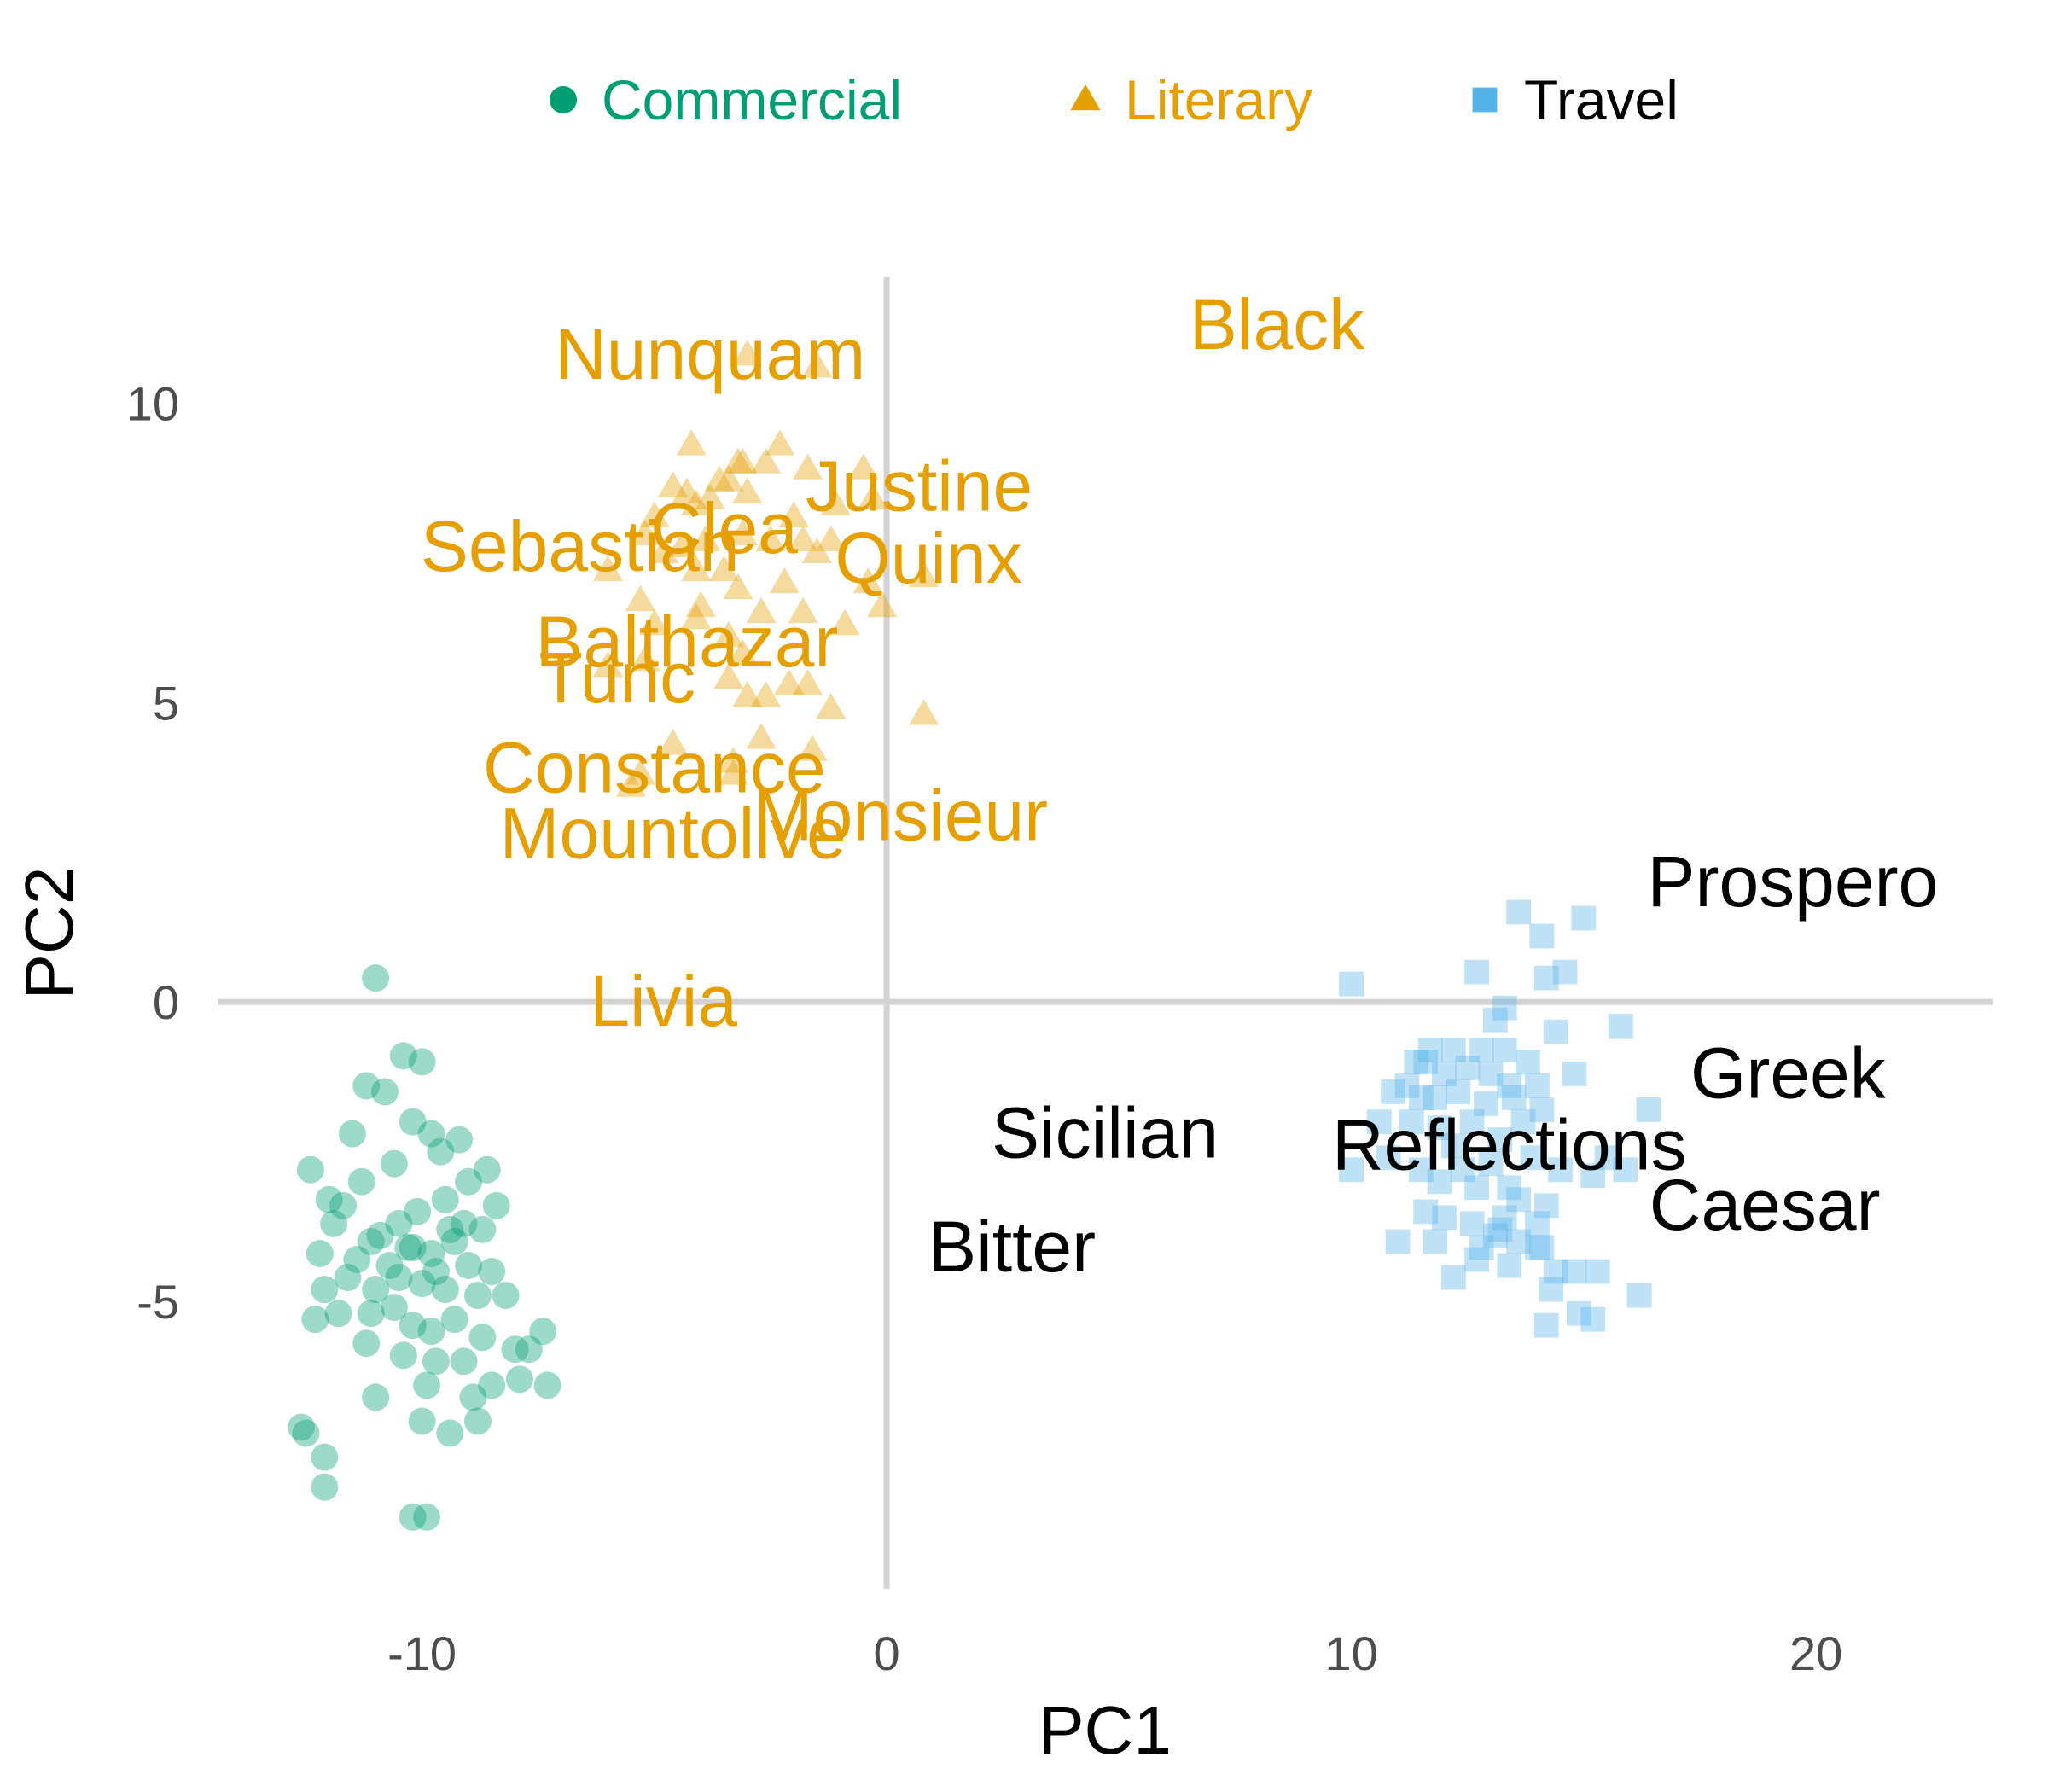 This screenshot has width=2048, height=1792. Describe the element at coordinates (887, 1653) in the screenshot. I see `x-tick-label: 0` at that location.